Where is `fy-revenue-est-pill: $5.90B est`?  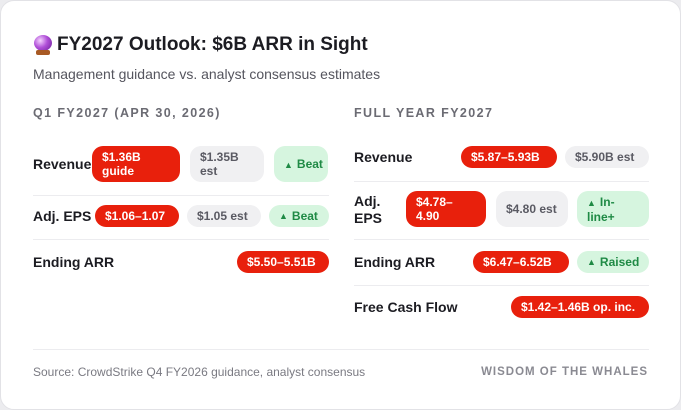 fy-revenue-est-pill: $5.90B est is located at coordinates (607, 157).